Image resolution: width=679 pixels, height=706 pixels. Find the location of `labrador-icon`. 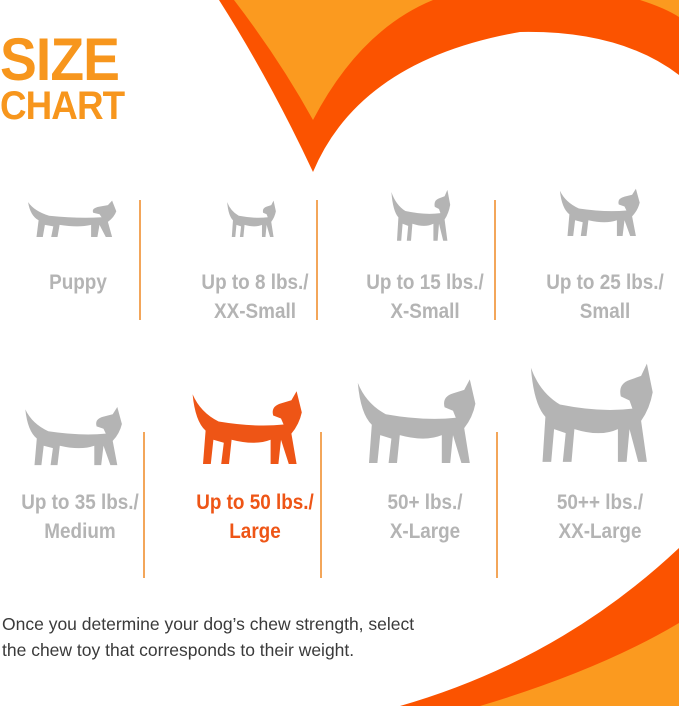

labrador-icon is located at coordinates (247, 427).